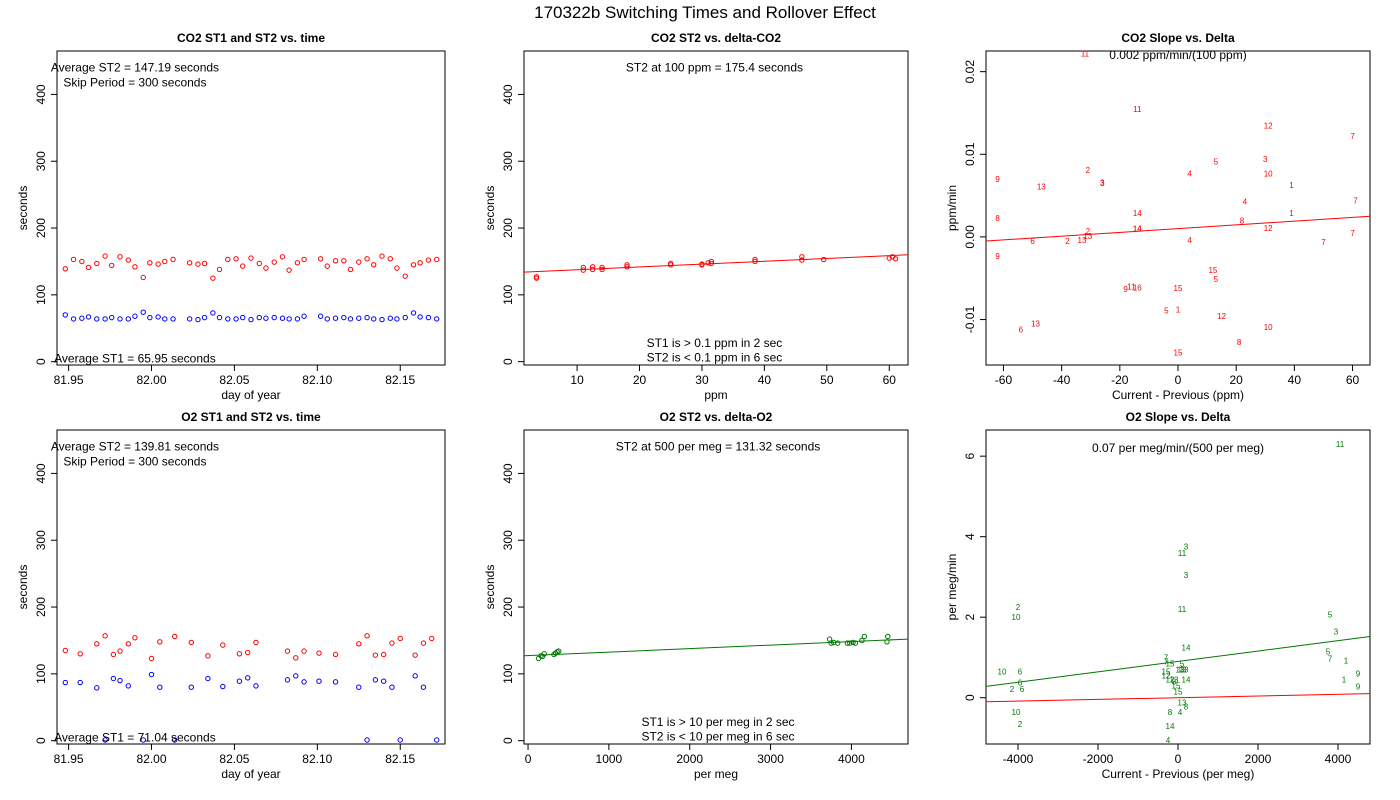  Describe the element at coordinates (508, 161) in the screenshot. I see `y-tick-label: 300` at that location.